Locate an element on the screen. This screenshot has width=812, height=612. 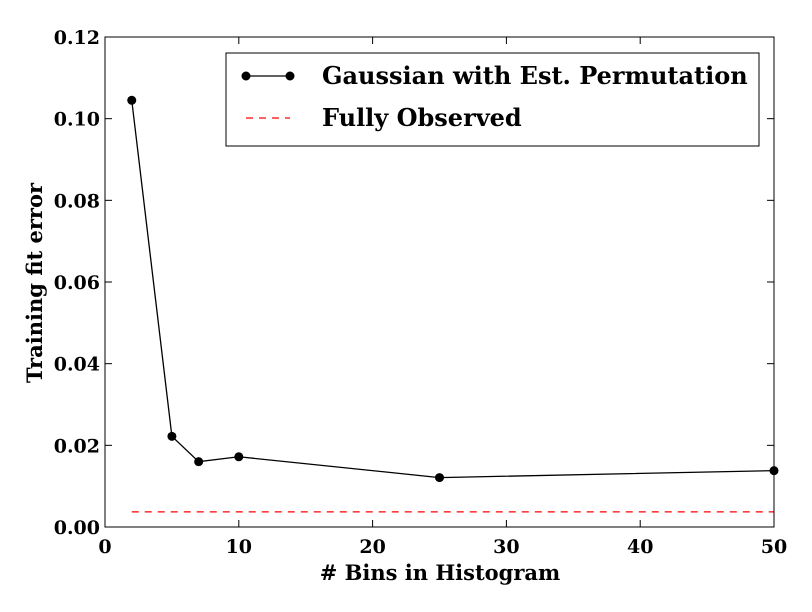
legend-box is located at coordinates (492, 99).